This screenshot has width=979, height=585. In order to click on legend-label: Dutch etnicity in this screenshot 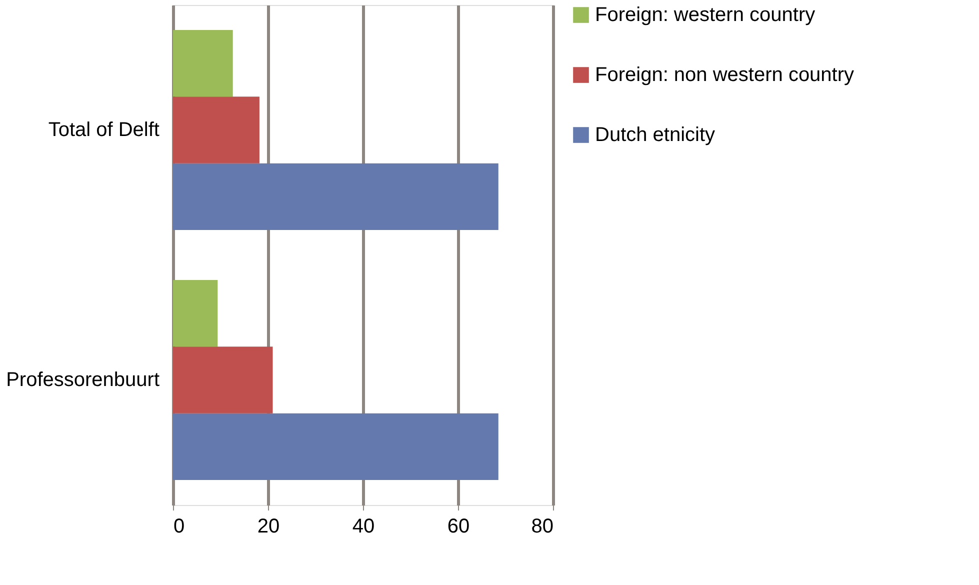, I will do `click(655, 135)`.